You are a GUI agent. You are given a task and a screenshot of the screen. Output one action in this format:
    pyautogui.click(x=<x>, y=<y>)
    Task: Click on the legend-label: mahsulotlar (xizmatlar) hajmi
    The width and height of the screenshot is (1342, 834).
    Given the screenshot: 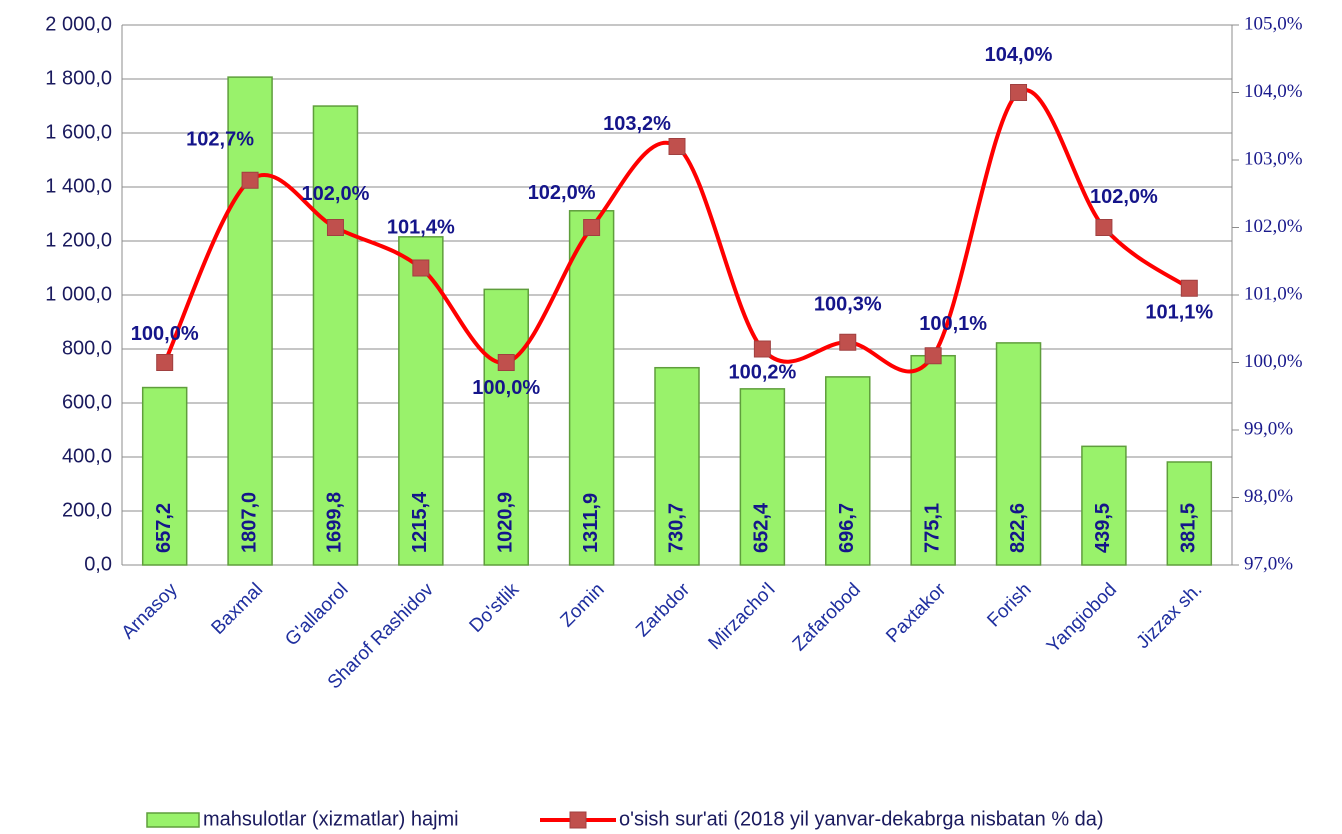 What is the action you would take?
    pyautogui.click(x=331, y=819)
    